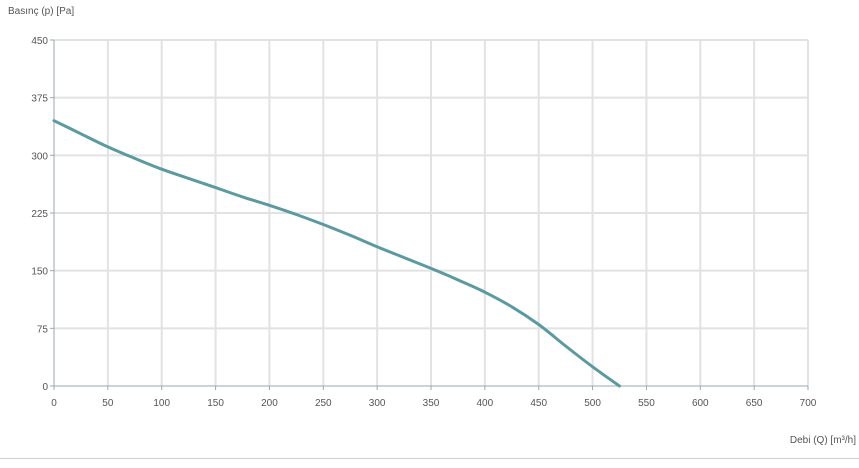 This screenshot has height=468, width=859. I want to click on x-tick-label: 250, so click(323, 403).